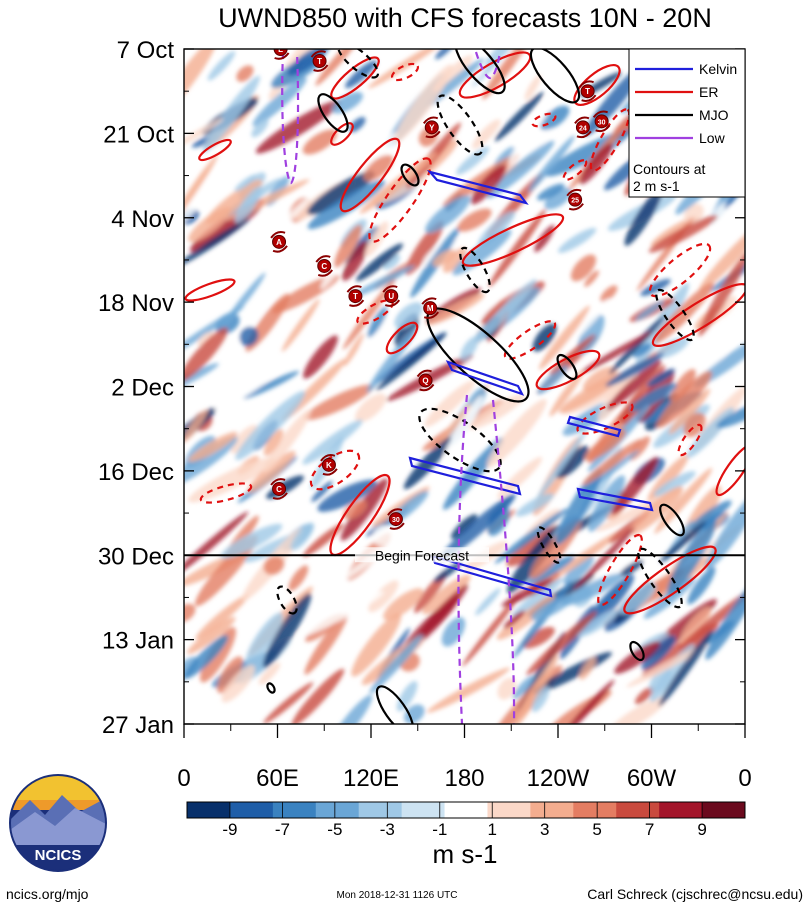  I want to click on colorbar-label: 3, so click(544, 829).